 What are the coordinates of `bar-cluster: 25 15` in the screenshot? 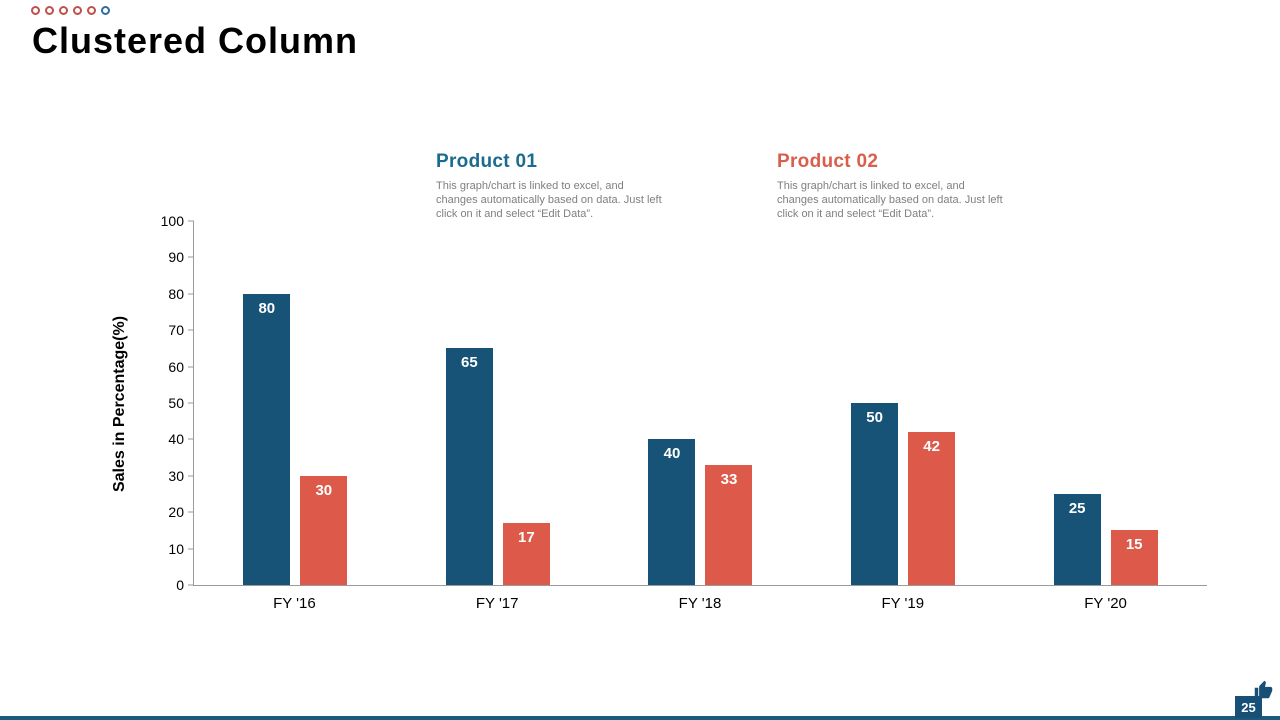 It's located at (1105, 403).